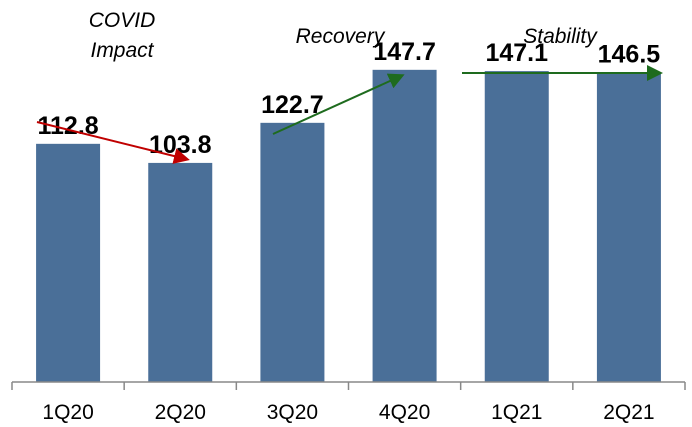 This screenshot has width=692, height=427. Describe the element at coordinates (180, 272) in the screenshot. I see `bar-2q20` at that location.